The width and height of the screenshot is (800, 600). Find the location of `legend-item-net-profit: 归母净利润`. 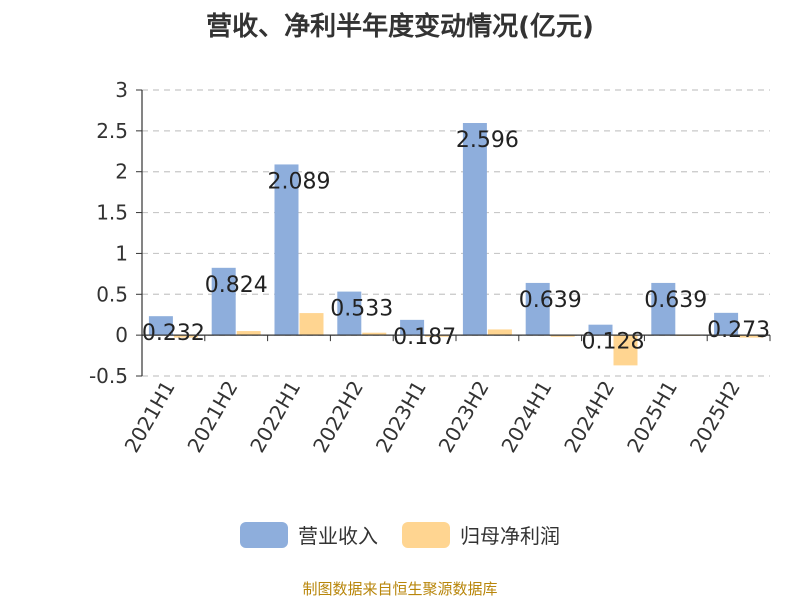

legend-item-net-profit: 归母净利润 is located at coordinates (481, 534).